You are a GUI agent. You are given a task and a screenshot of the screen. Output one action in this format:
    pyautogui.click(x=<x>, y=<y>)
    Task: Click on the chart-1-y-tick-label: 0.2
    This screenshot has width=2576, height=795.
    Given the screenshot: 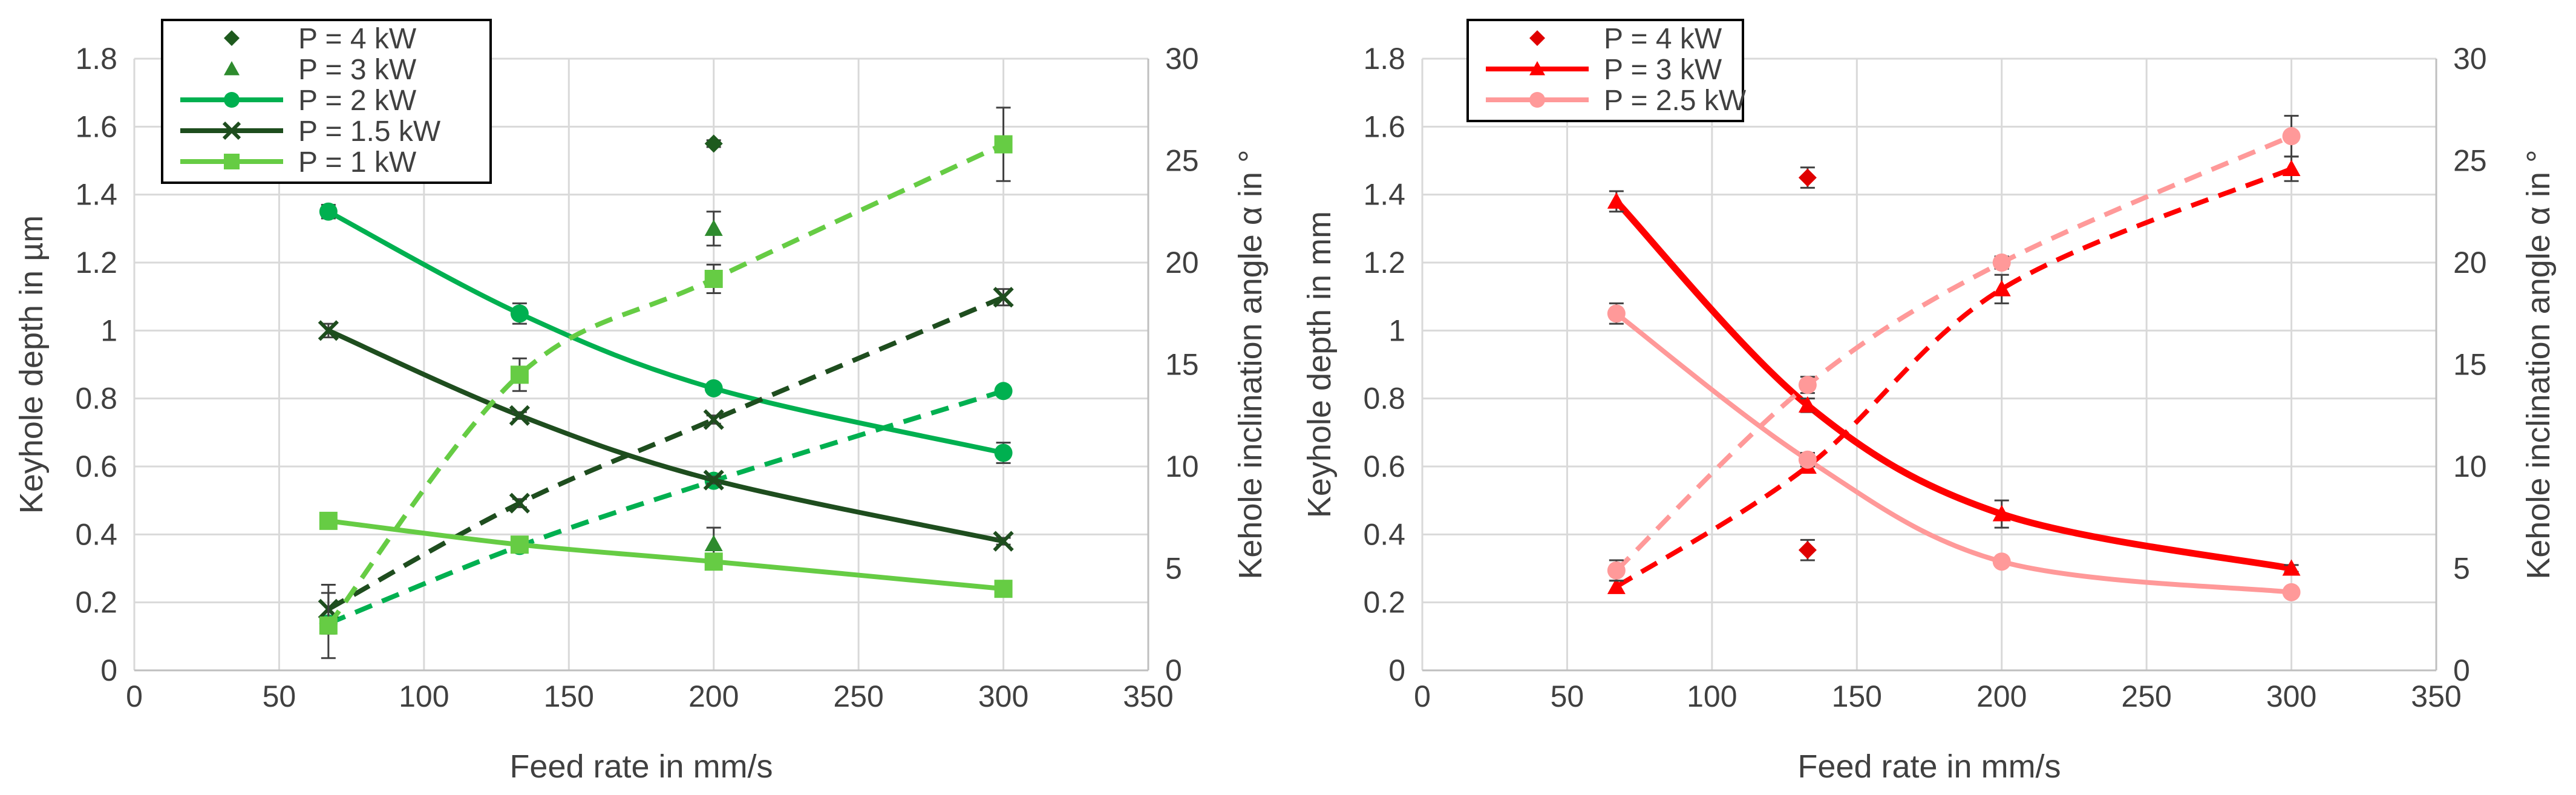 What is the action you would take?
    pyautogui.click(x=1384, y=603)
    